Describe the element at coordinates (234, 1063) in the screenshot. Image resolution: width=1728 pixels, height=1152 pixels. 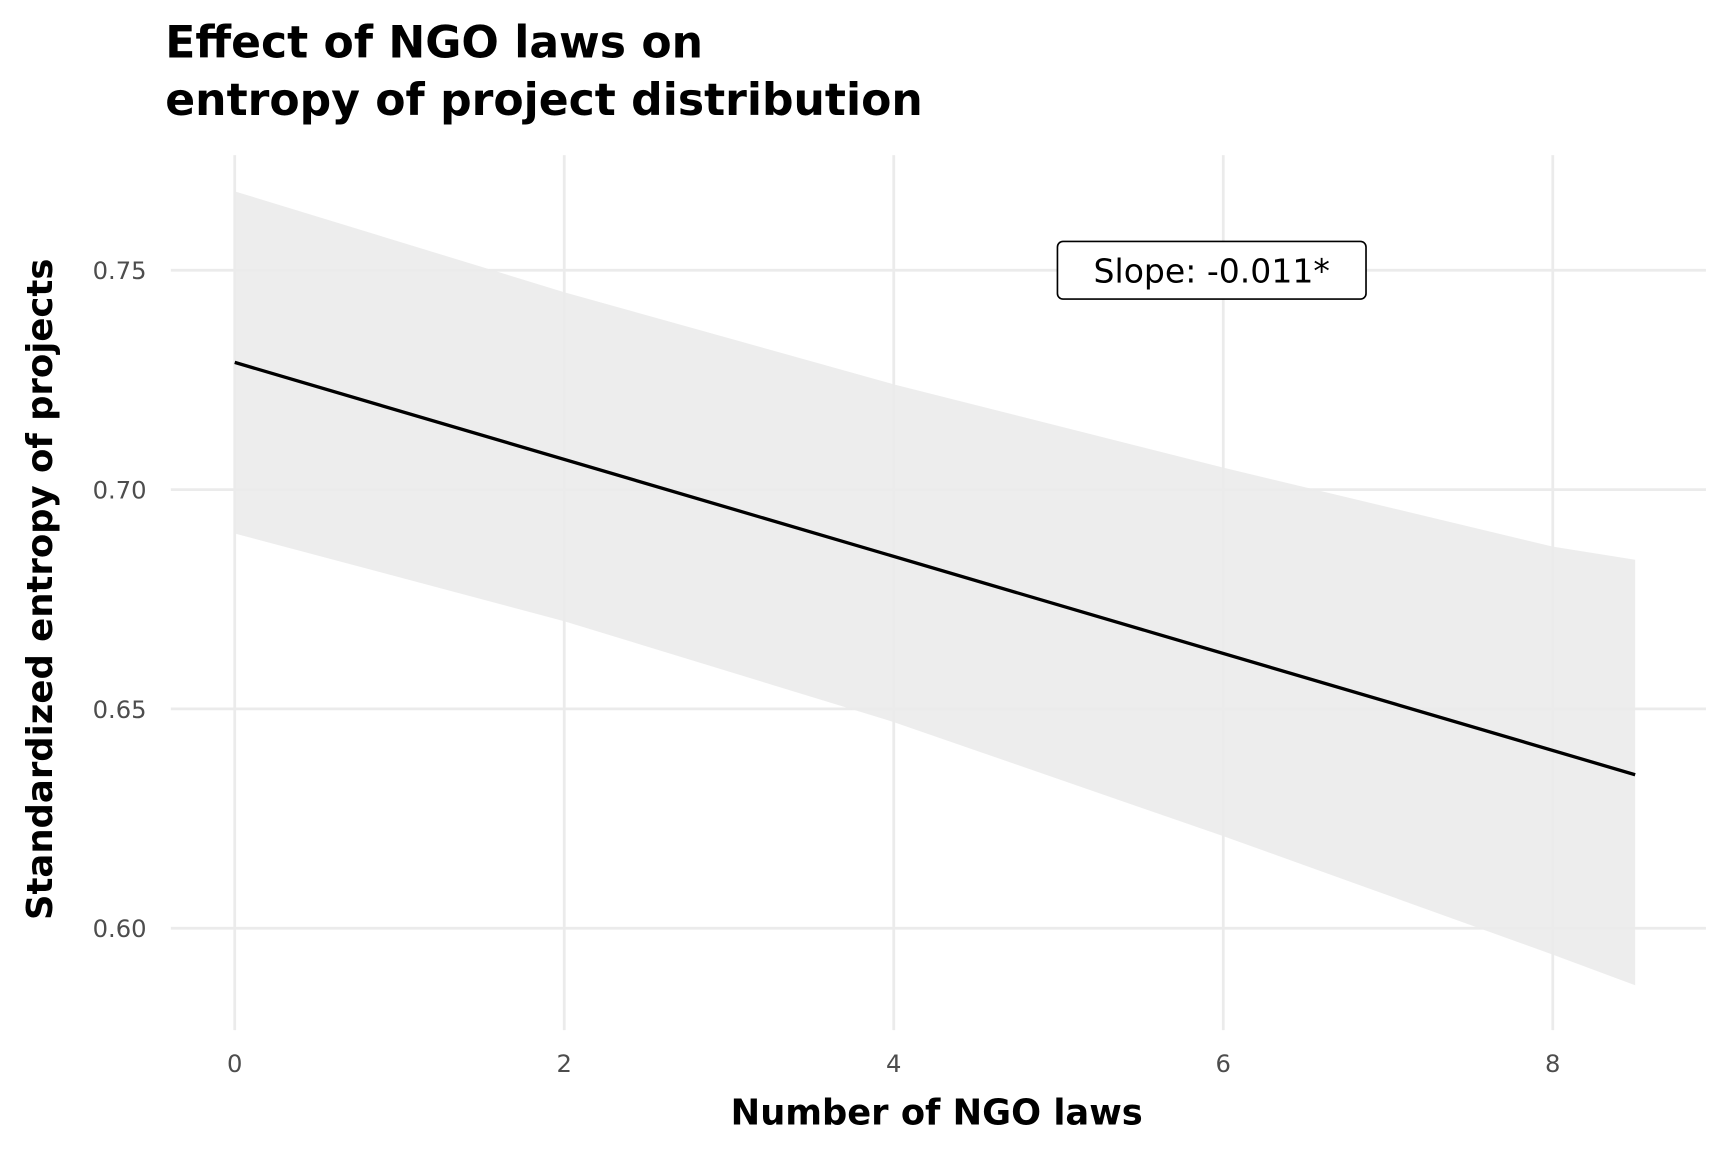
I see `x-tick-label: 0` at that location.